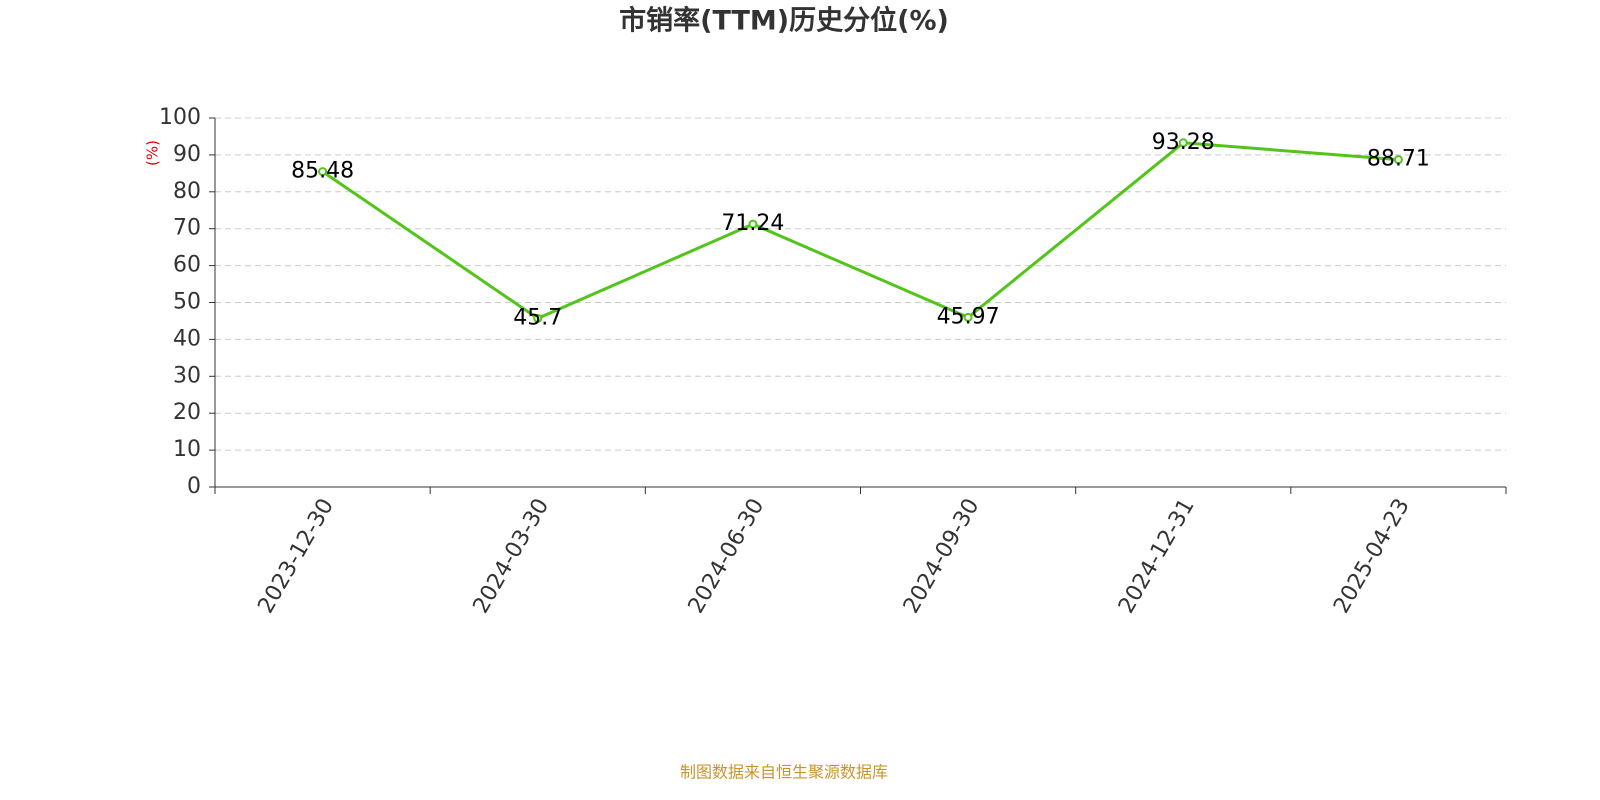 The image size is (1600, 800). Describe the element at coordinates (187, 302) in the screenshot. I see `y-tick-label: 50` at that location.